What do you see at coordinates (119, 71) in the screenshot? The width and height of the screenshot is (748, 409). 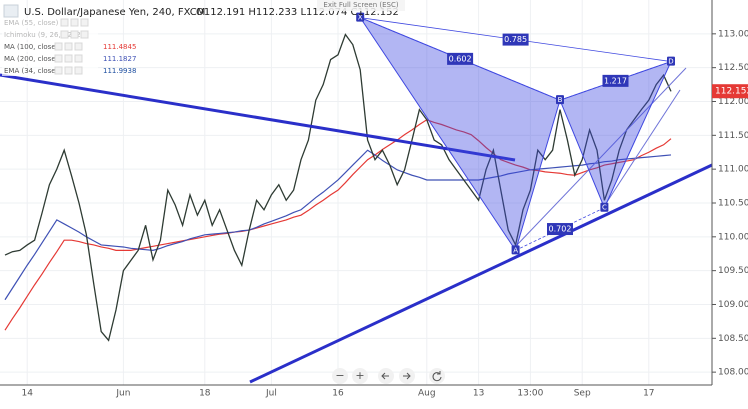 I see `legend-value: 111.9938` at bounding box center [119, 71].